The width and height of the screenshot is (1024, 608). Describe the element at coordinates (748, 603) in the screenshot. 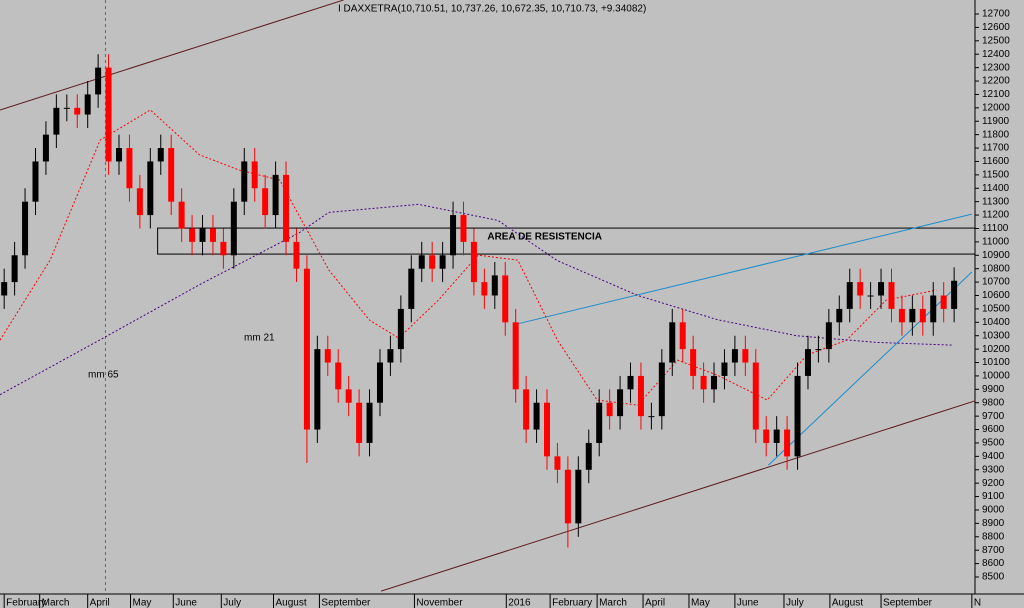

I see `x-tick-label: June` at that location.